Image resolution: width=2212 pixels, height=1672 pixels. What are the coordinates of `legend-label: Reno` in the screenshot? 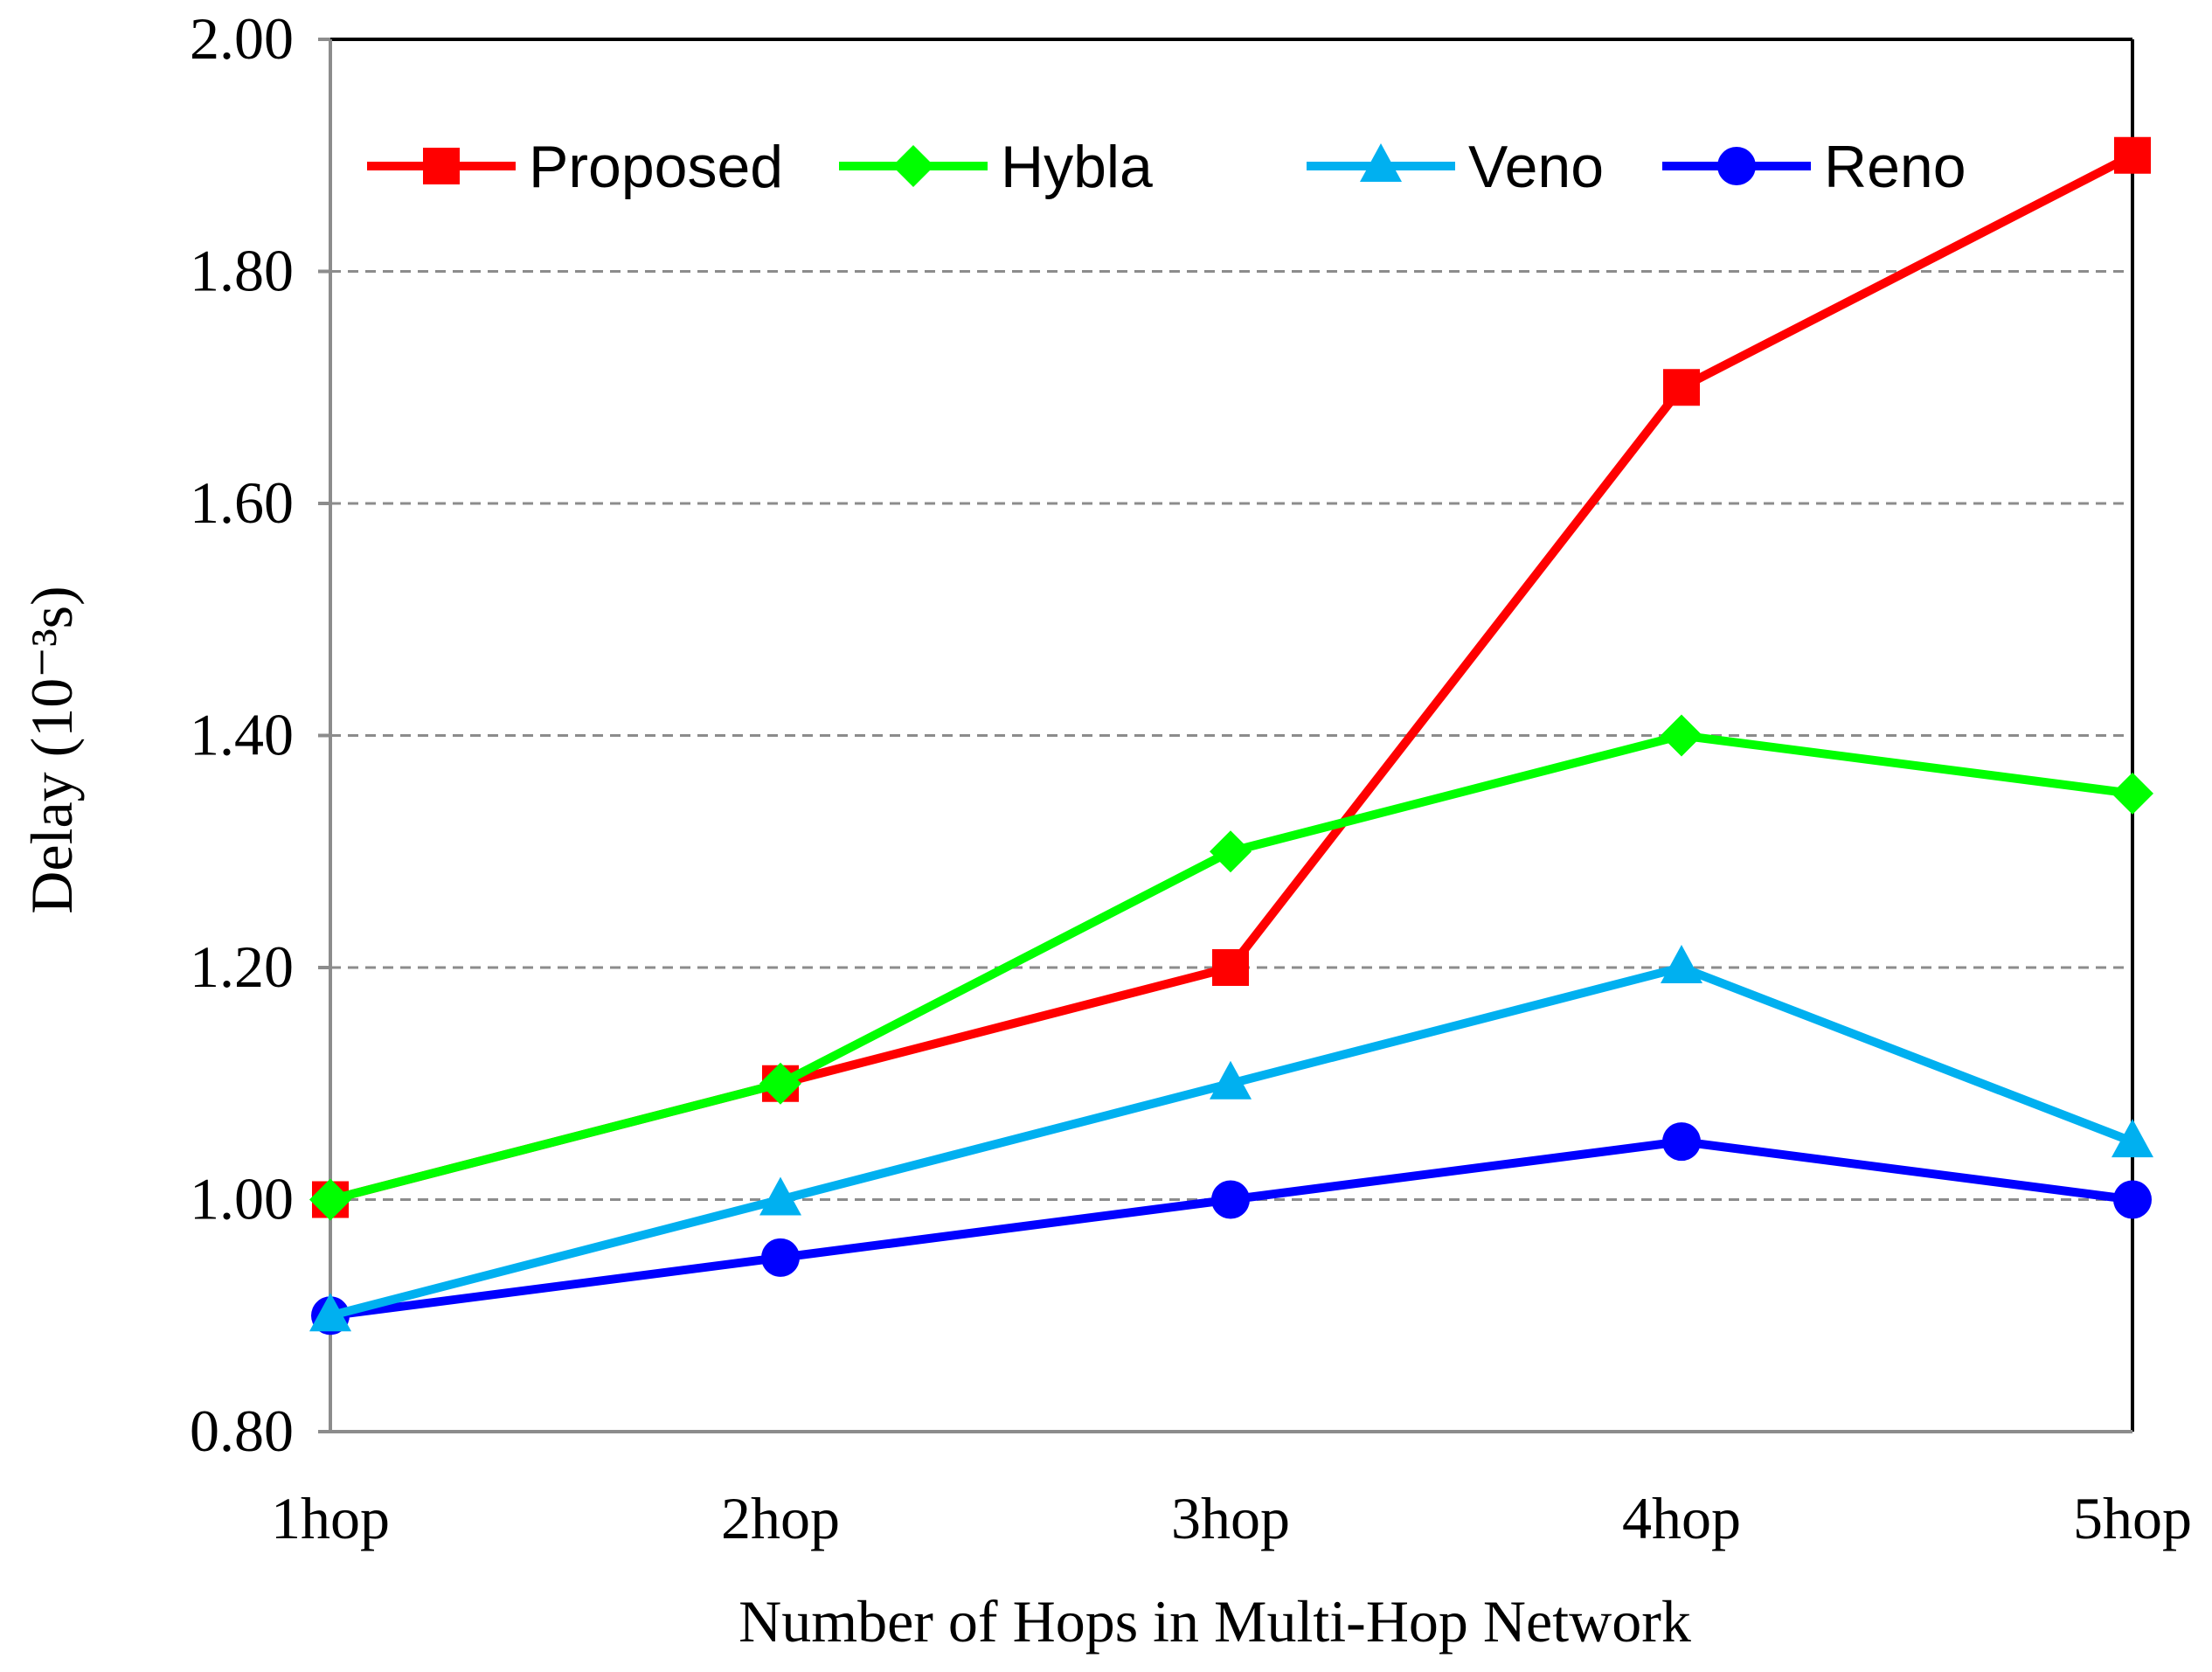 It's located at (1895, 167).